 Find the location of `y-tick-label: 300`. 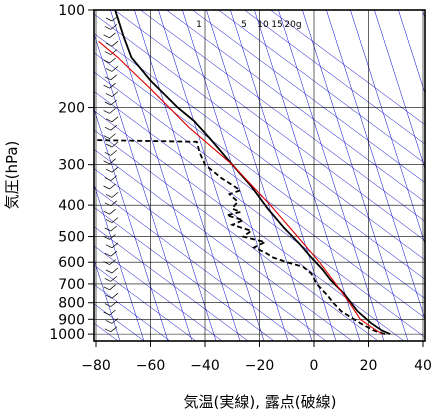

y-tick-label: 300 is located at coordinates (71, 166).